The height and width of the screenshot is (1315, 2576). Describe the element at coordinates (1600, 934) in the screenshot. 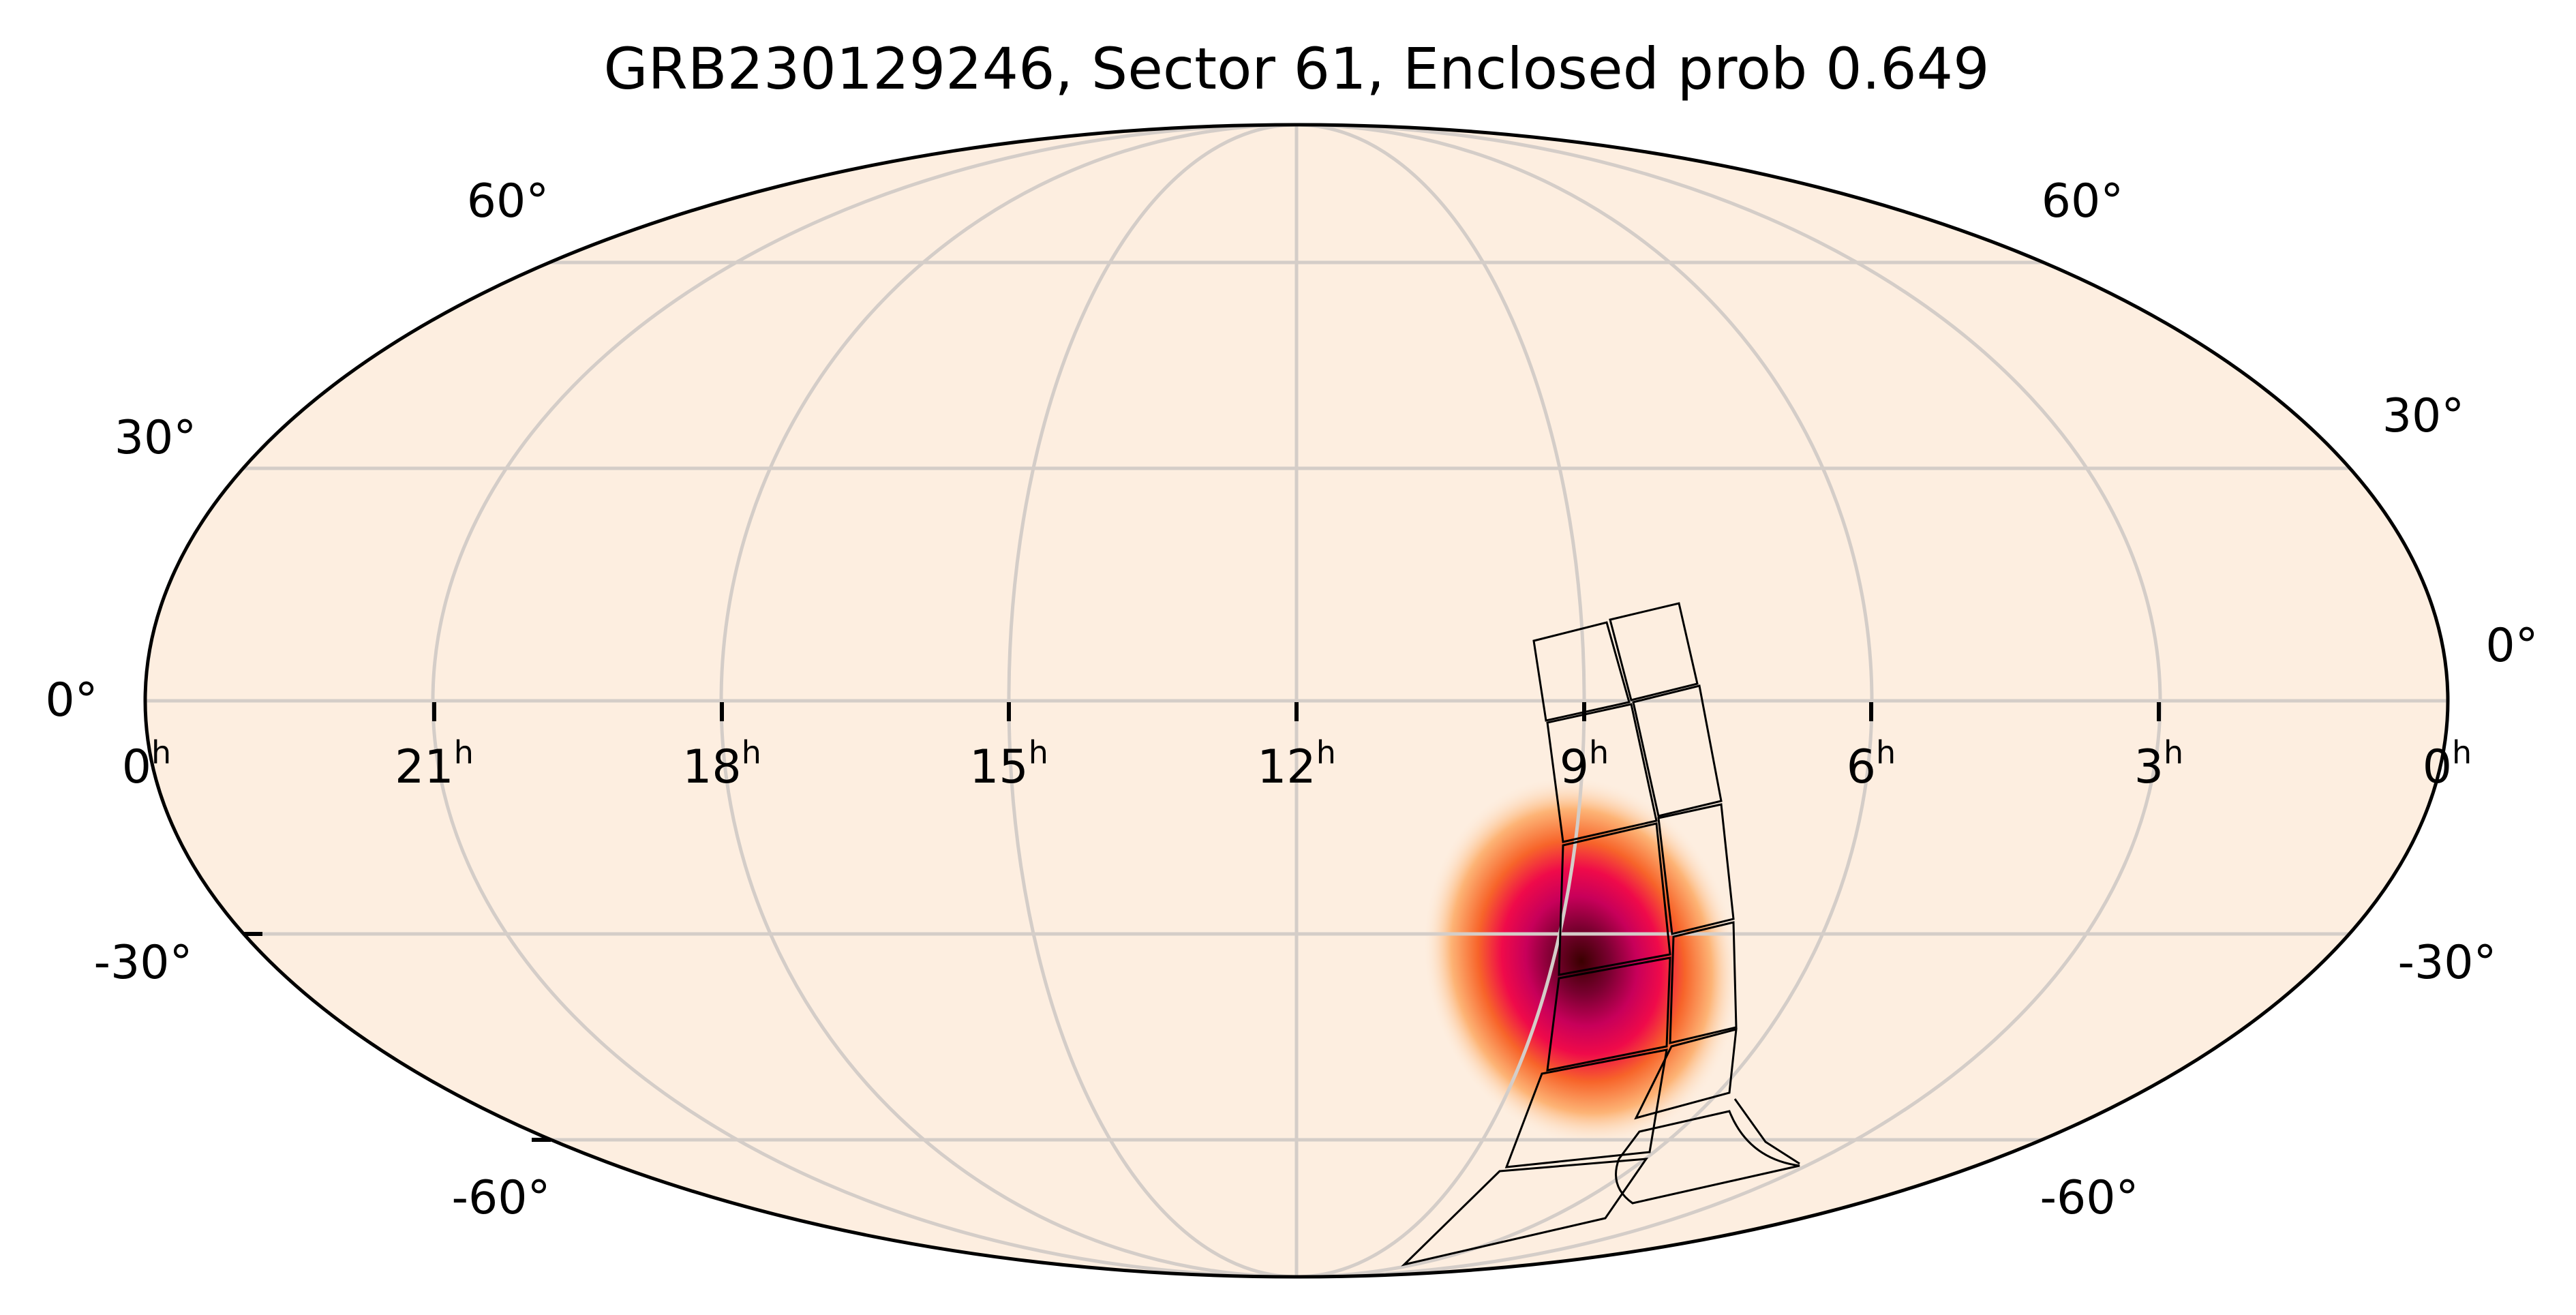

I see `sector-footprint` at that location.